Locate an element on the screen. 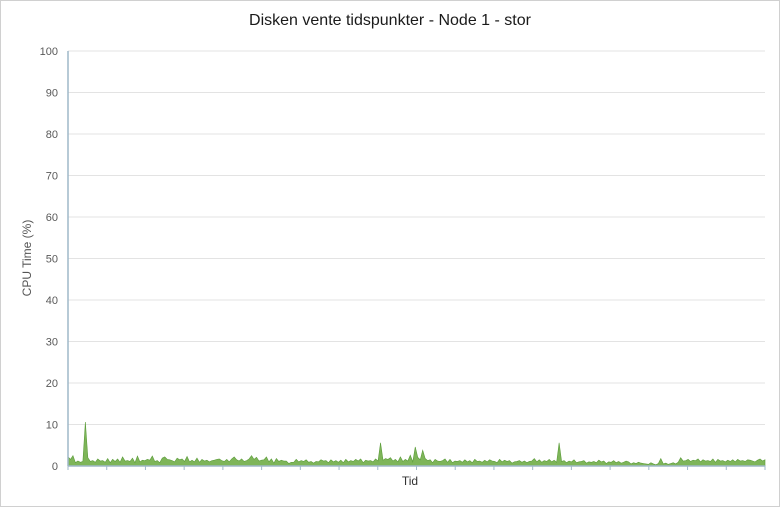  y-tick-label: 40 is located at coordinates (52, 301).